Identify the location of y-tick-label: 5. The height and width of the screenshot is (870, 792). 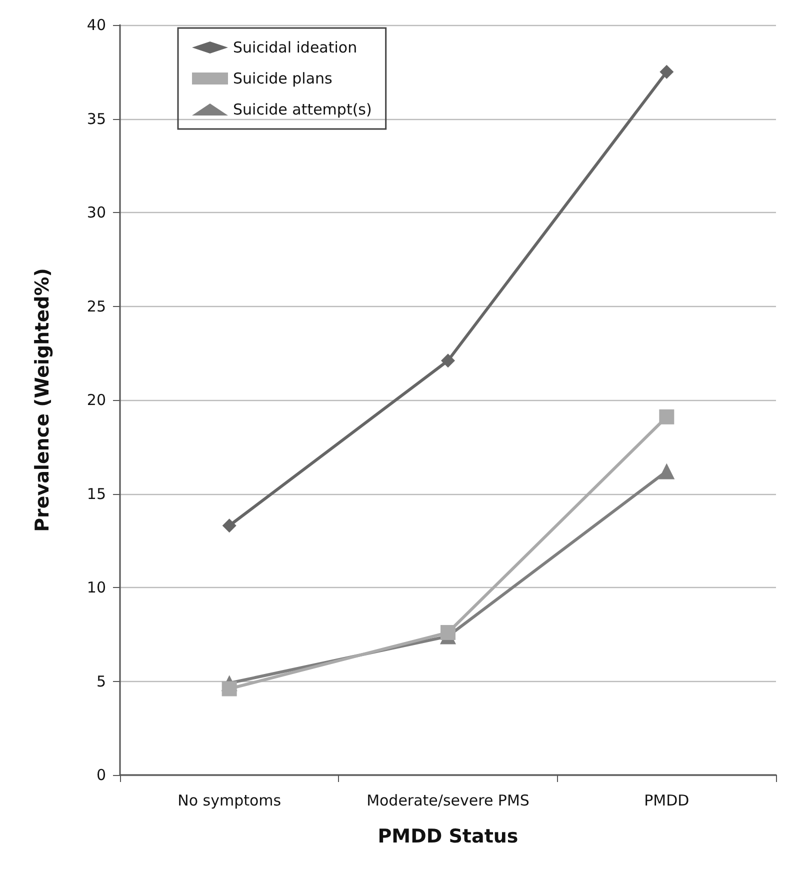
(101, 681).